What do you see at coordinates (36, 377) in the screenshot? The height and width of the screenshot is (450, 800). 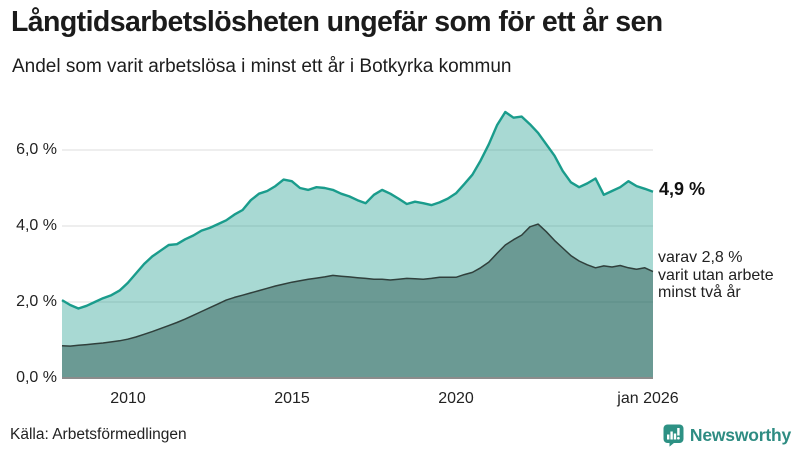 I see `y-axis-tick-0: 0,0 %` at bounding box center [36, 377].